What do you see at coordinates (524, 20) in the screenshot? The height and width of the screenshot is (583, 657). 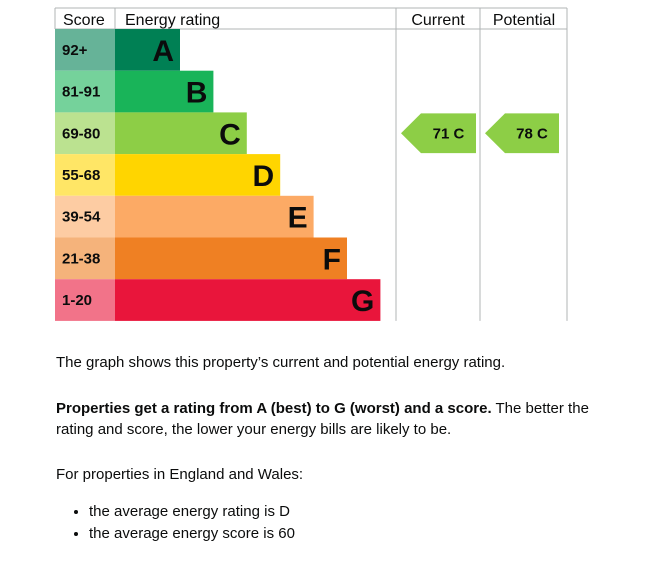 I see `header-potential: Potential` at bounding box center [524, 20].